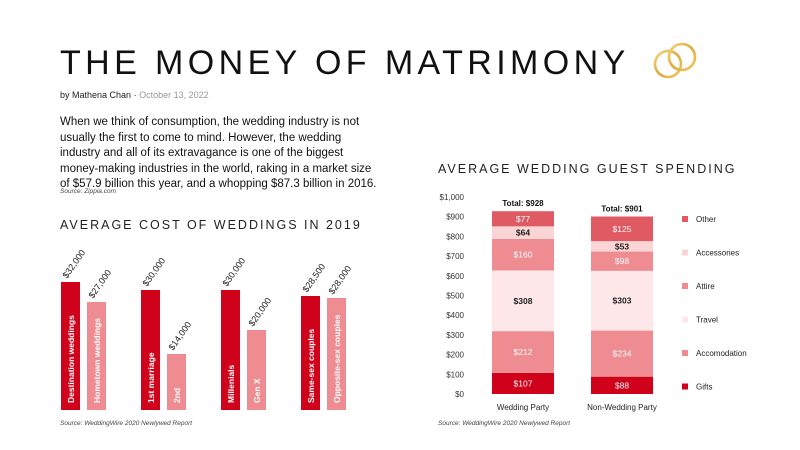 The image size is (800, 450). I want to click on cost-bar-category-label: 1st marriage, so click(151, 377).